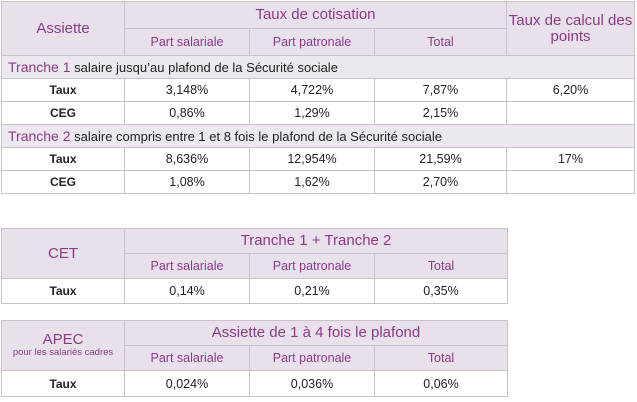 This screenshot has height=402, width=637. Describe the element at coordinates (312, 113) in the screenshot. I see `cell-patronale: 1,29%` at that location.